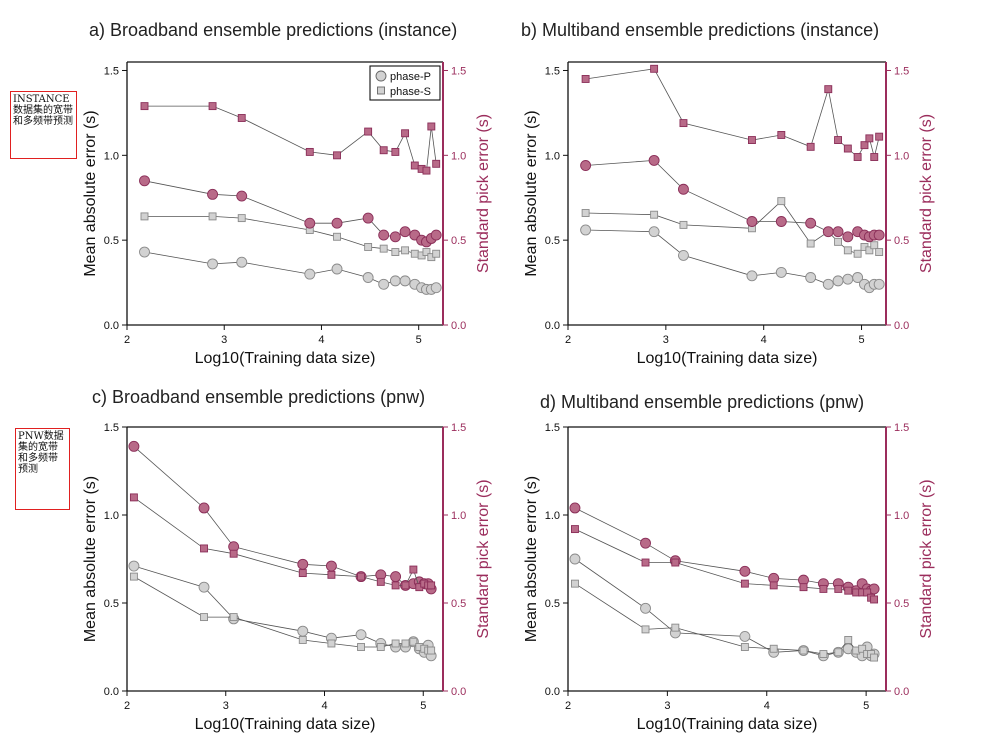 This screenshot has width=981, height=755. What do you see at coordinates (725, 620) in the screenshot?
I see `series-phase-S-mae` at bounding box center [725, 620].